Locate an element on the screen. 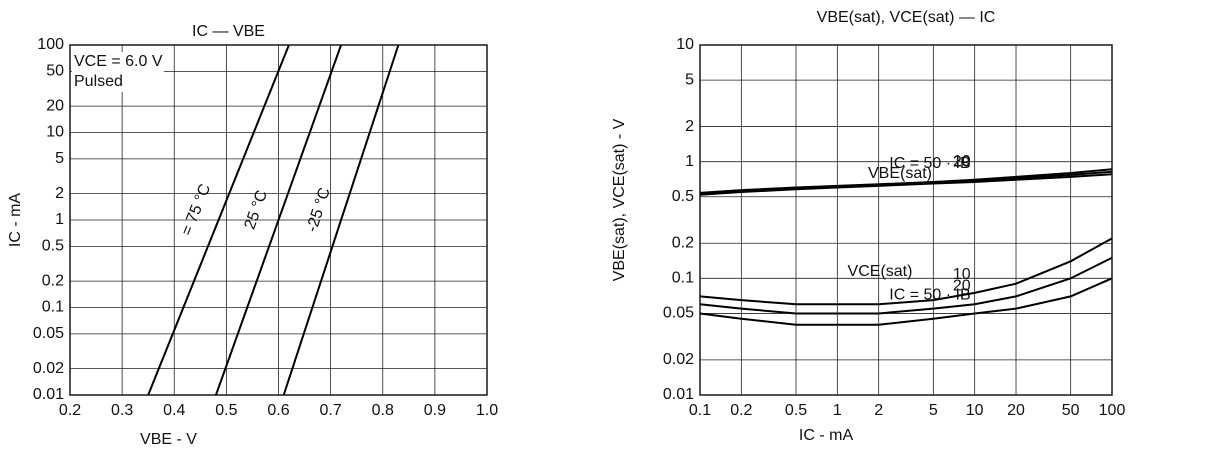  annotation: VCE = 6.0 V is located at coordinates (118, 61).